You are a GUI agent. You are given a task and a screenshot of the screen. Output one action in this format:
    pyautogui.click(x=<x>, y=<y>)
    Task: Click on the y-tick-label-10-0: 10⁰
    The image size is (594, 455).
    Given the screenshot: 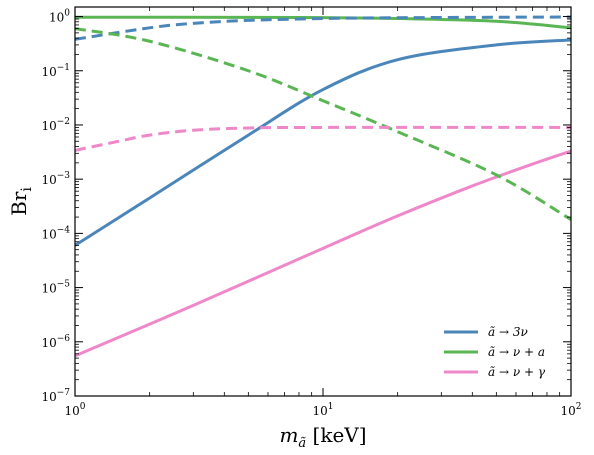 What is the action you would take?
    pyautogui.click(x=59, y=17)
    